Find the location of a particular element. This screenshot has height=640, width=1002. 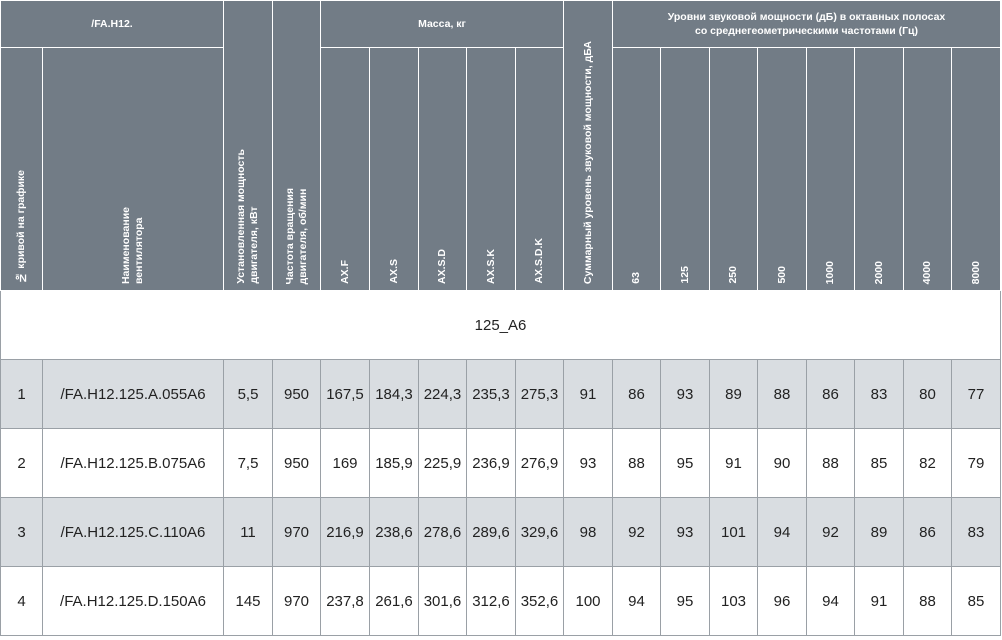

octave-level-cell: 103 is located at coordinates (733, 601).